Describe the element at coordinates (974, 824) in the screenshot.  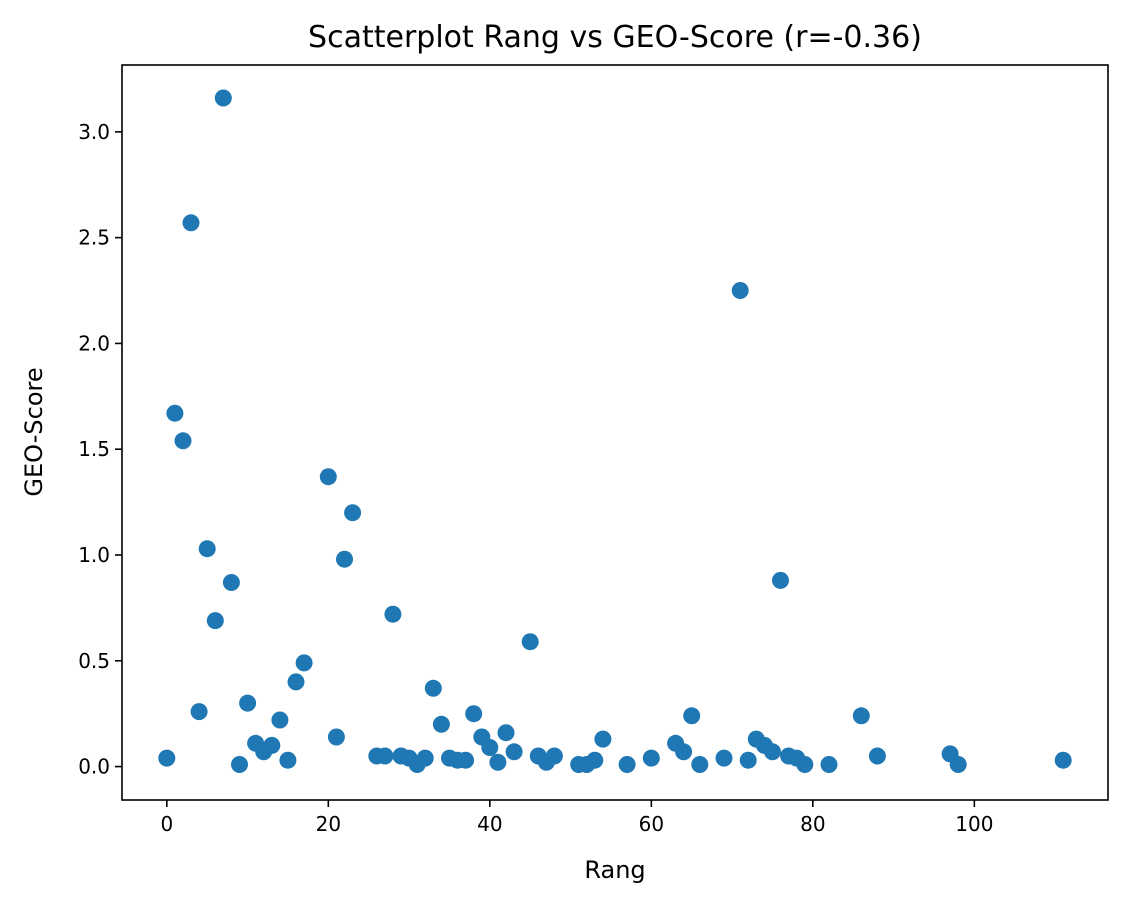
I see `x-tick-label: 100` at that location.